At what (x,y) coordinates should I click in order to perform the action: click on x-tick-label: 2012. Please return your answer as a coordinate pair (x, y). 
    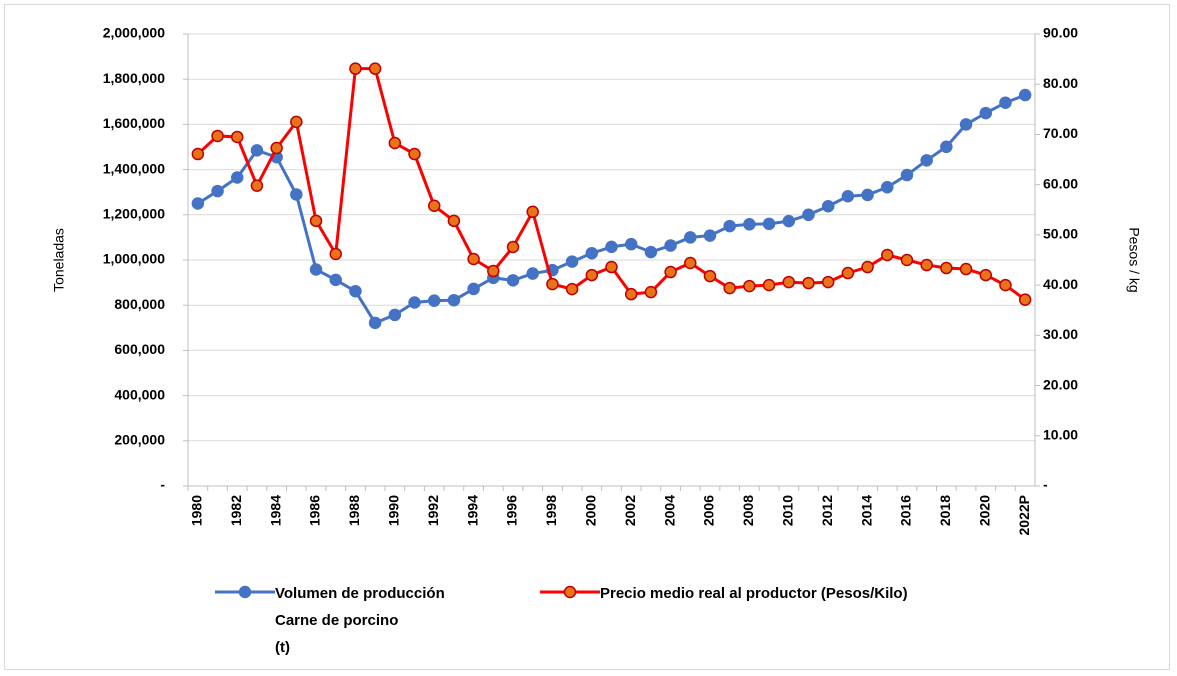
    Looking at the image, I should click on (827, 510).